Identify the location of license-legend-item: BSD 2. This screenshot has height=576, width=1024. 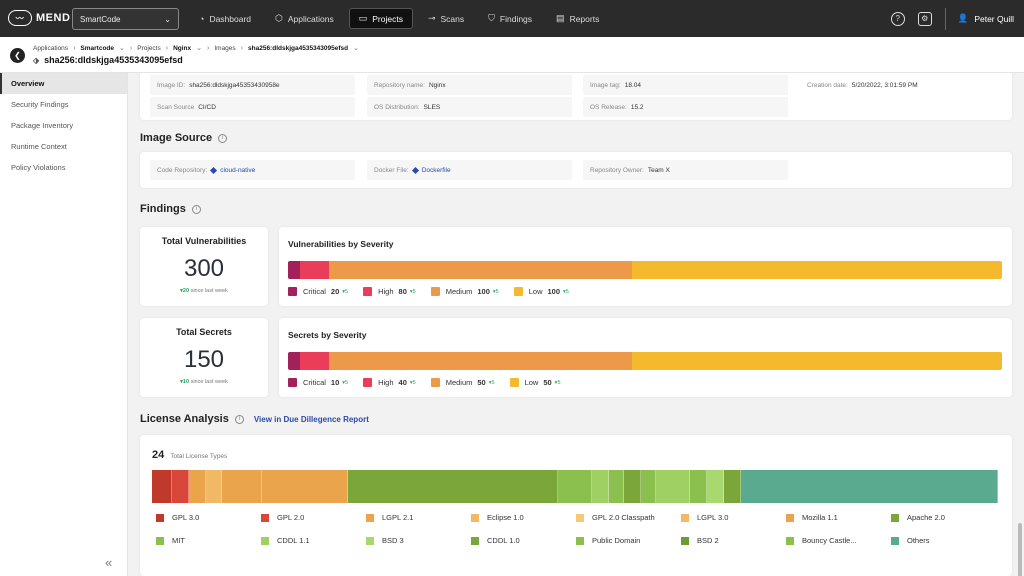
(733, 540).